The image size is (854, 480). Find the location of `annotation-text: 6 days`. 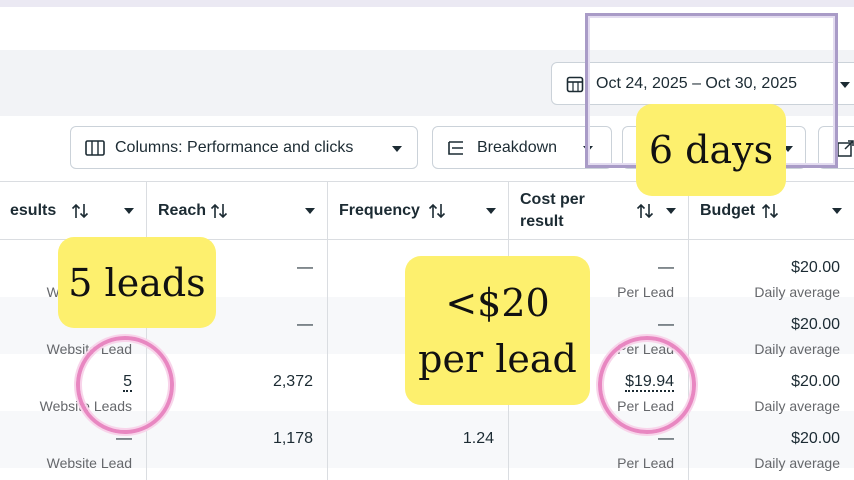

annotation-text: 6 days is located at coordinates (711, 150).